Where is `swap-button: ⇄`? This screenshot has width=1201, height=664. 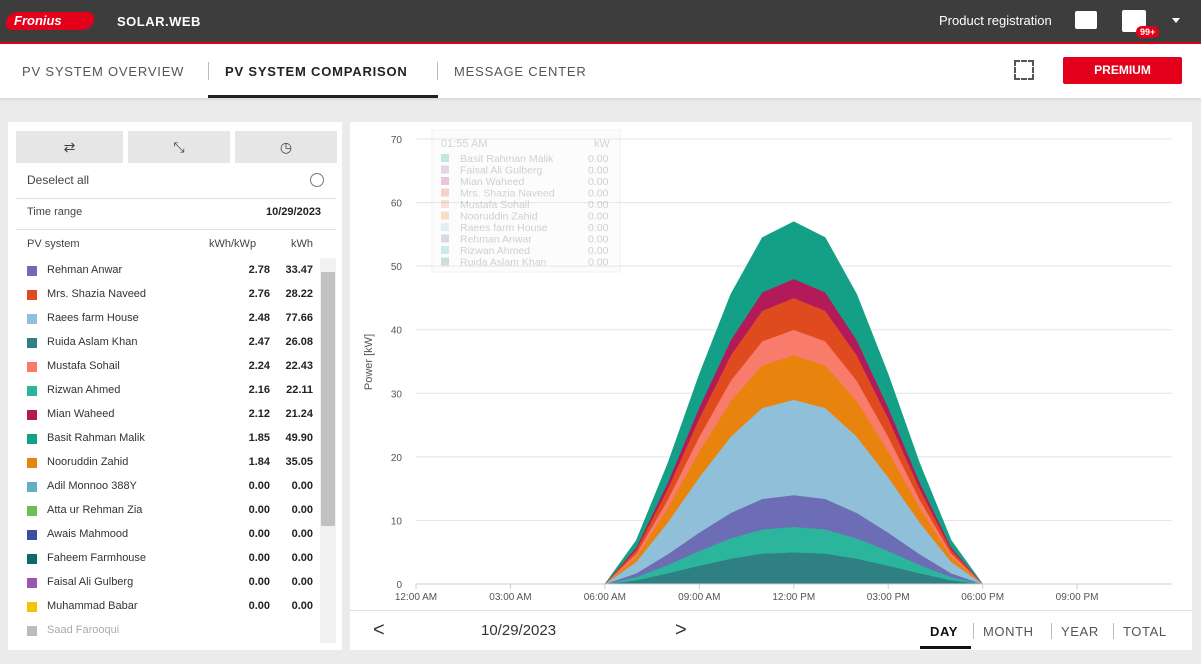 swap-button: ⇄ is located at coordinates (69, 147).